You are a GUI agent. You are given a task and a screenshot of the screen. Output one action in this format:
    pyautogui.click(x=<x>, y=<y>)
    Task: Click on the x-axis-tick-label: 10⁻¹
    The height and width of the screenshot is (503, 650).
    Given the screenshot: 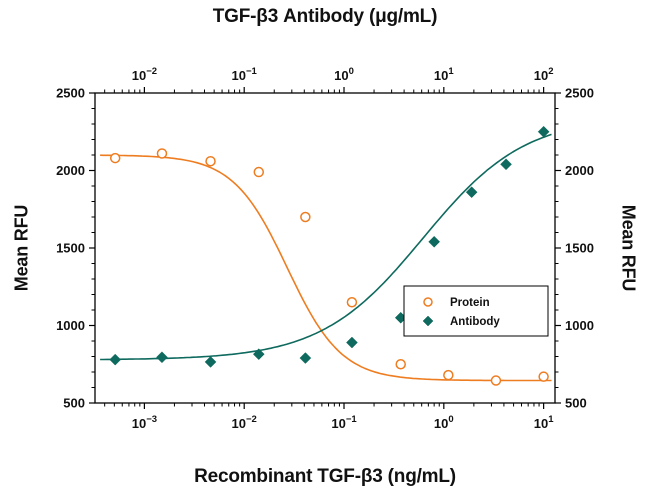 What is the action you would take?
    pyautogui.click(x=344, y=422)
    